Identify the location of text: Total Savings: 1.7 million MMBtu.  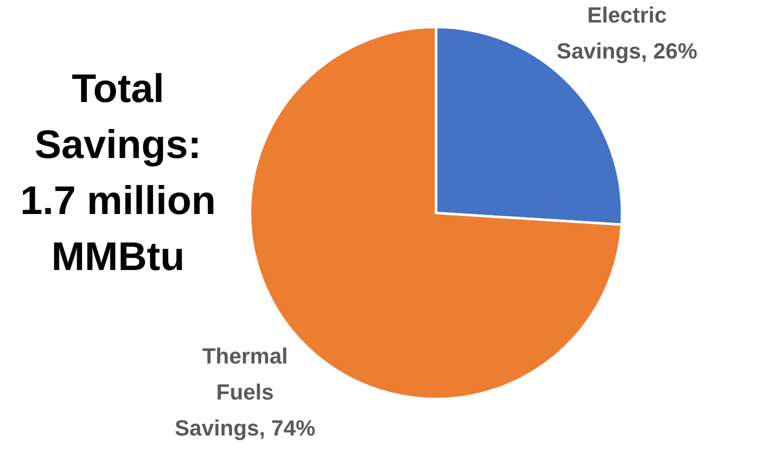
(118, 173).